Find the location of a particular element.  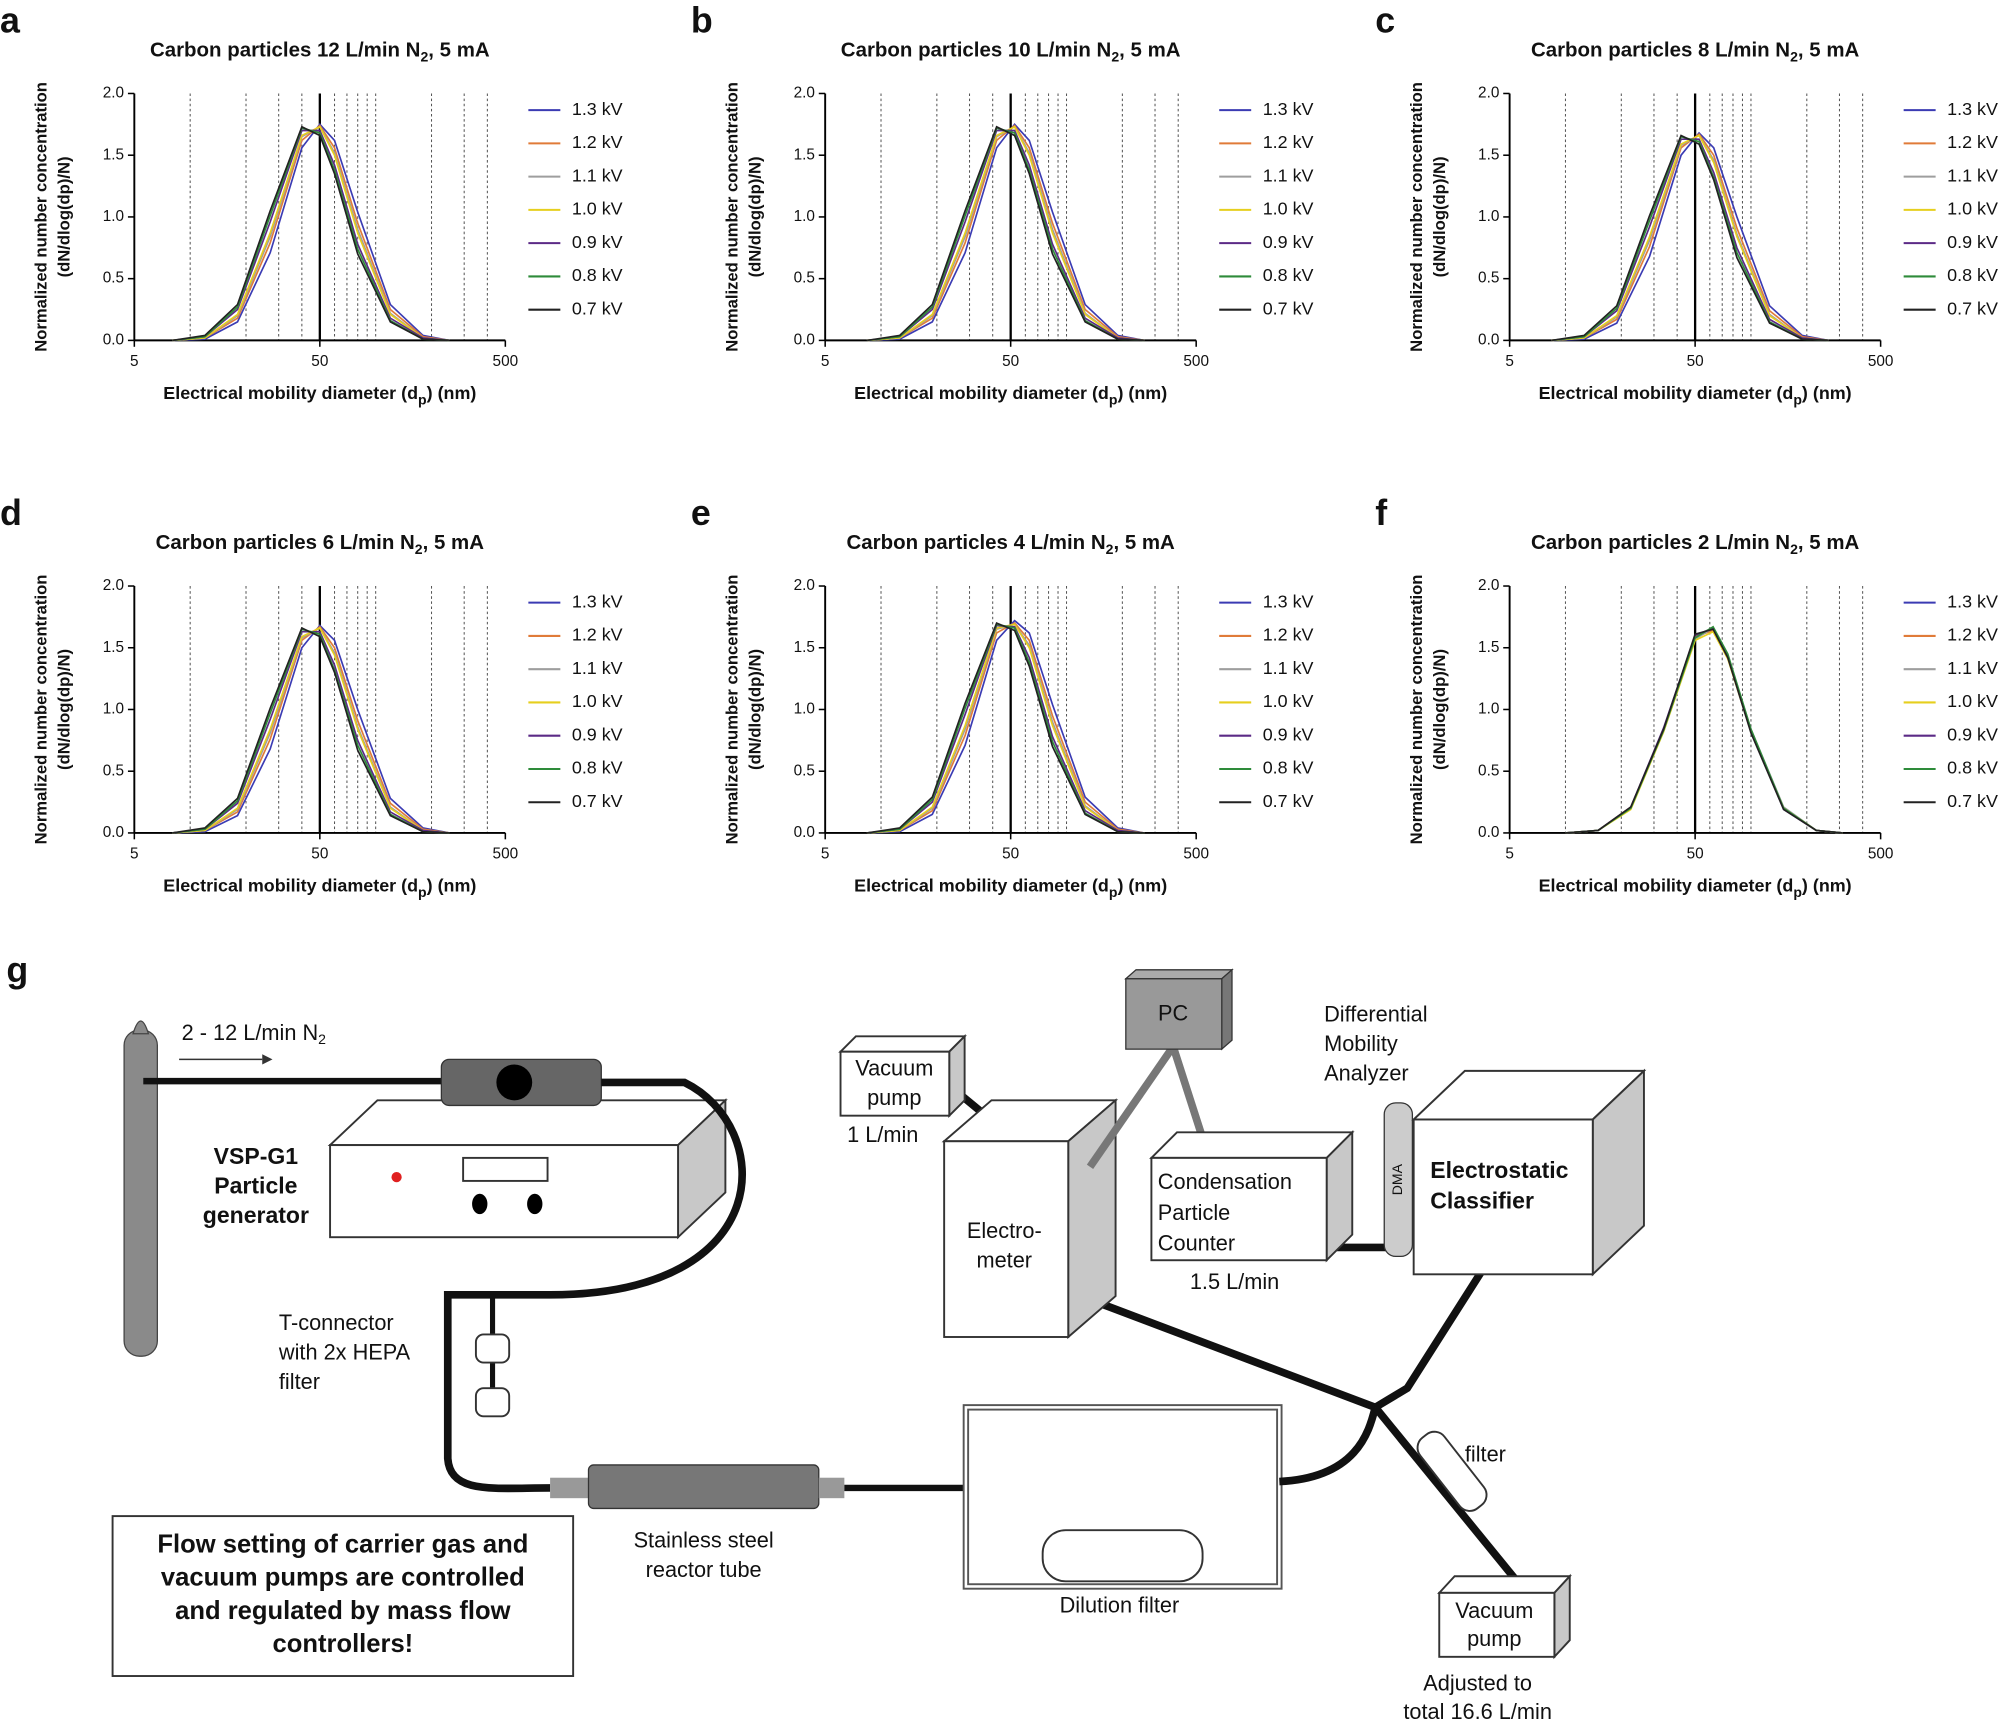

y-axis-label: (dN/dlog(dp)/N) is located at coordinates (754, 709).